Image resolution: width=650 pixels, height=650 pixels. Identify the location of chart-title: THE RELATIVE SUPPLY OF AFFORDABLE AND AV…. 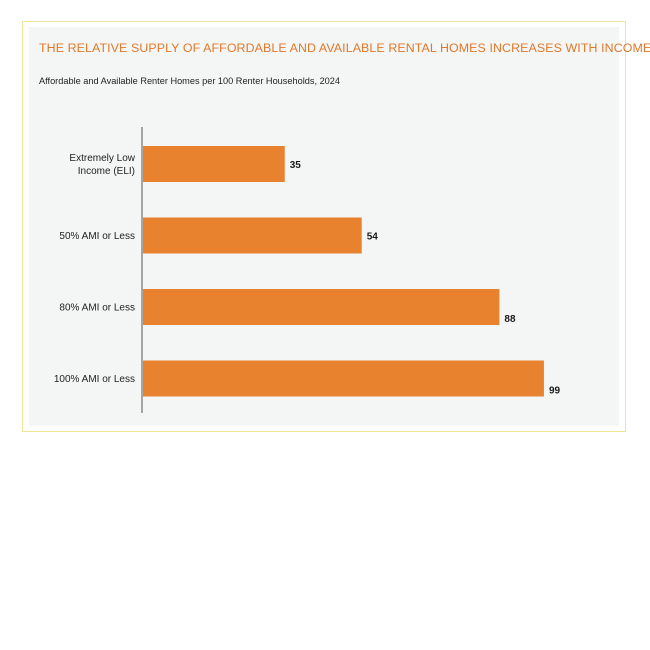
(344, 48).